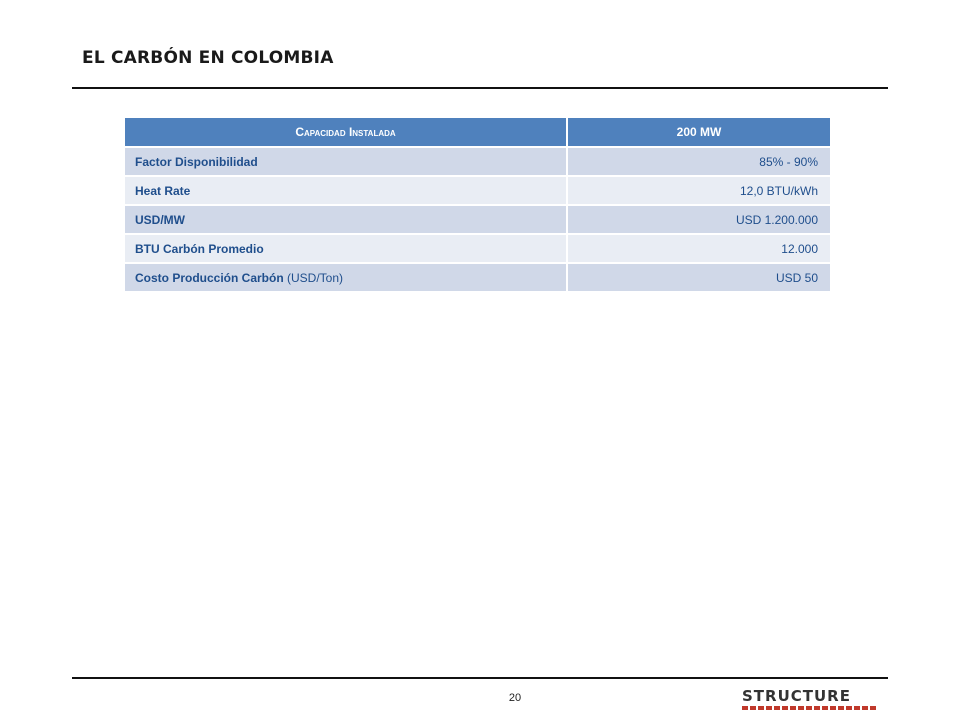 This screenshot has width=960, height=720. Describe the element at coordinates (698, 220) in the screenshot. I see `row-value: USD 1.200.000` at that location.